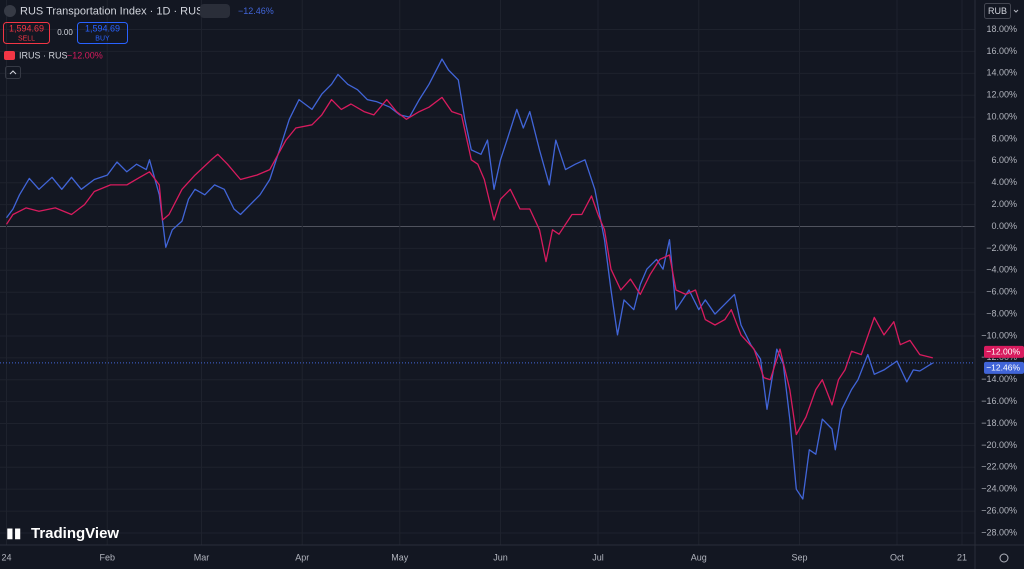 Image resolution: width=1024 pixels, height=569 pixels. Describe the element at coordinates (1001, 29) in the screenshot. I see `y-tick-label: 18.00%` at that location.